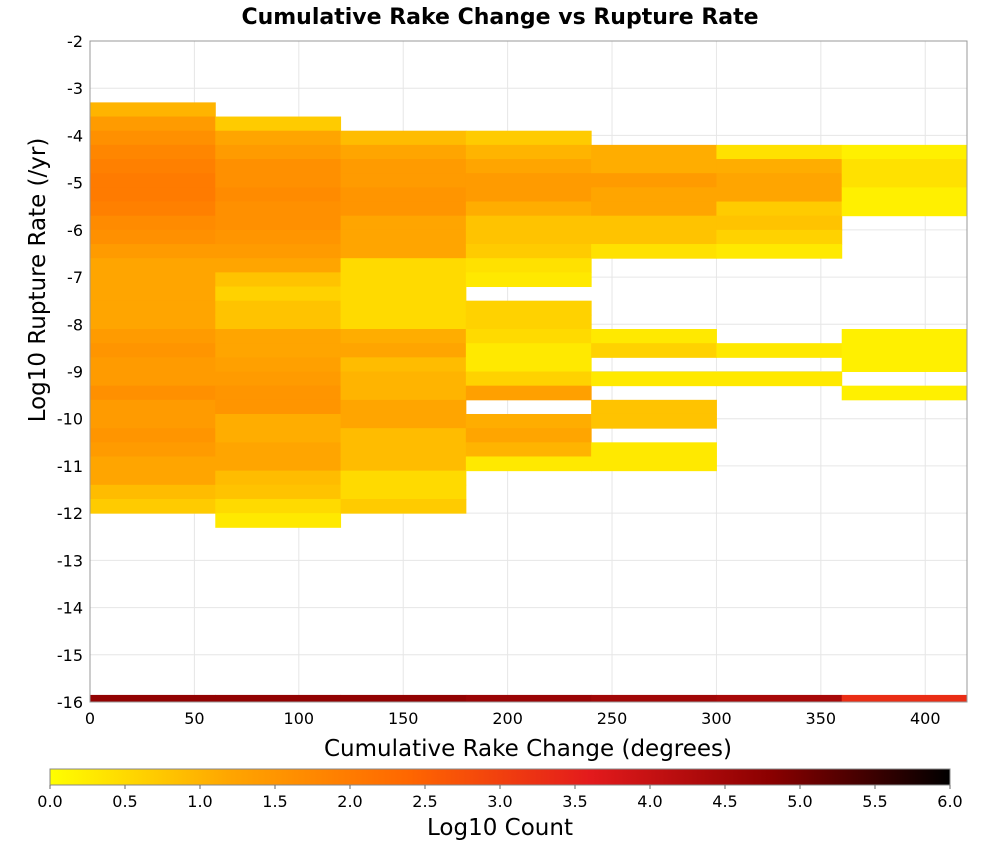 The image size is (1000, 850). Describe the element at coordinates (75, 230) in the screenshot. I see `y-tick-label: -6` at that location.